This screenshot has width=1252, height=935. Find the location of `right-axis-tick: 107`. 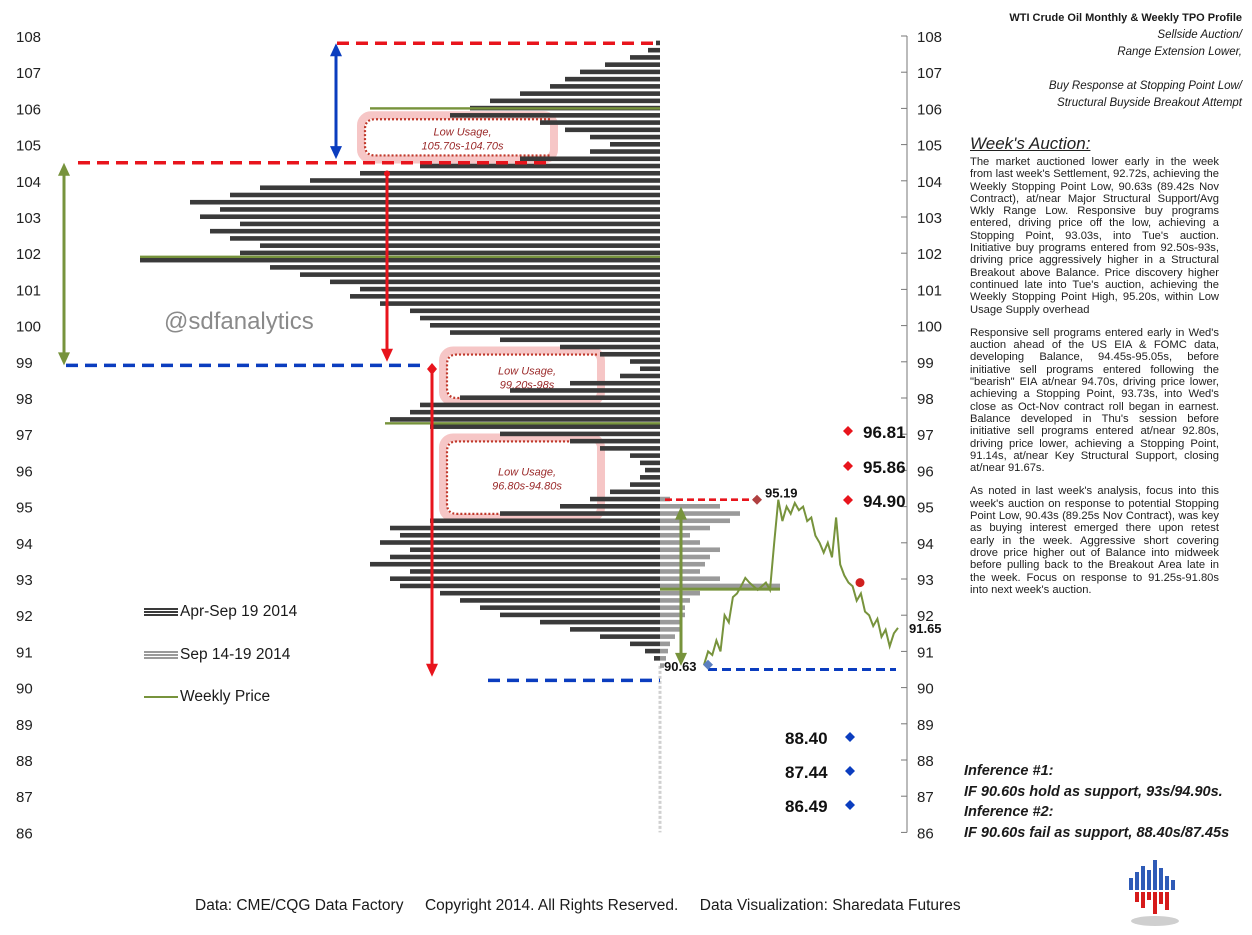

right-axis-tick: 107 is located at coordinates (929, 73).